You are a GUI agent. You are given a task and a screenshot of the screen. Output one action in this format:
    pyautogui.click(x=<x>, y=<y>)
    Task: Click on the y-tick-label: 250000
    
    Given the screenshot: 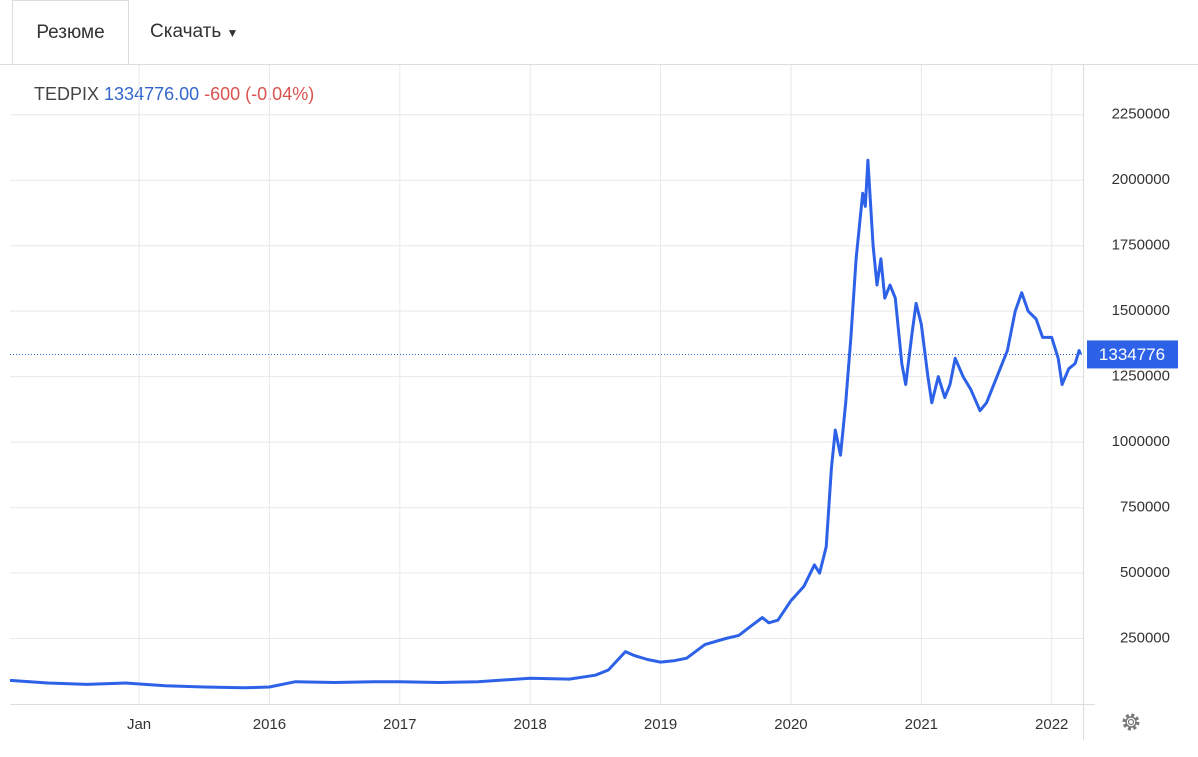 What is the action you would take?
    pyautogui.click(x=1145, y=637)
    